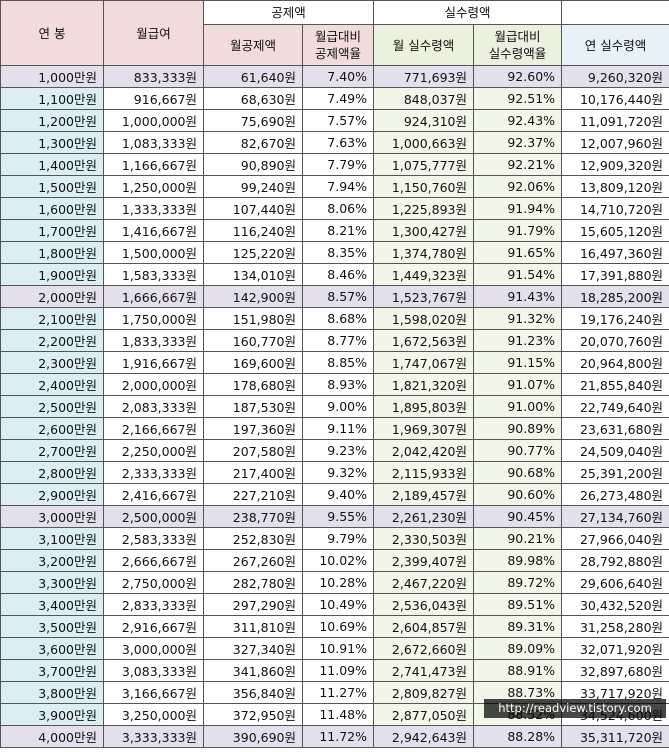 The image size is (669, 752). Describe the element at coordinates (253, 406) in the screenshot. I see `table-cell: 187,530원` at that location.